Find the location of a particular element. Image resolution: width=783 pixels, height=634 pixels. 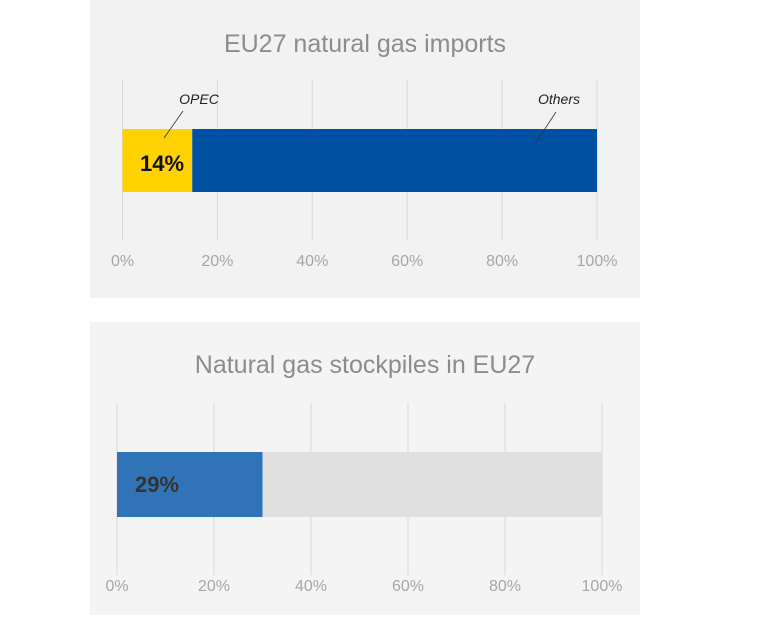

bar-segment-others is located at coordinates (394, 160).